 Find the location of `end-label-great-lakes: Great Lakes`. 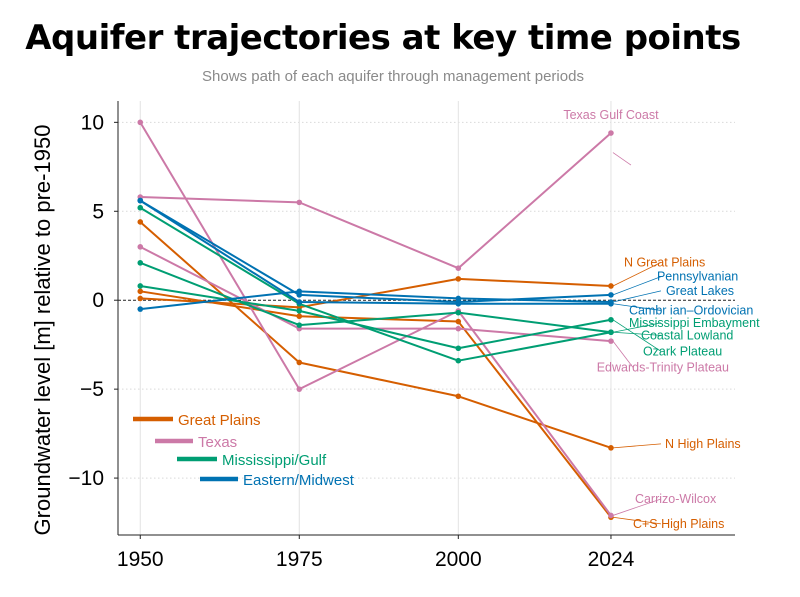

end-label-great-lakes: Great Lakes is located at coordinates (700, 291).